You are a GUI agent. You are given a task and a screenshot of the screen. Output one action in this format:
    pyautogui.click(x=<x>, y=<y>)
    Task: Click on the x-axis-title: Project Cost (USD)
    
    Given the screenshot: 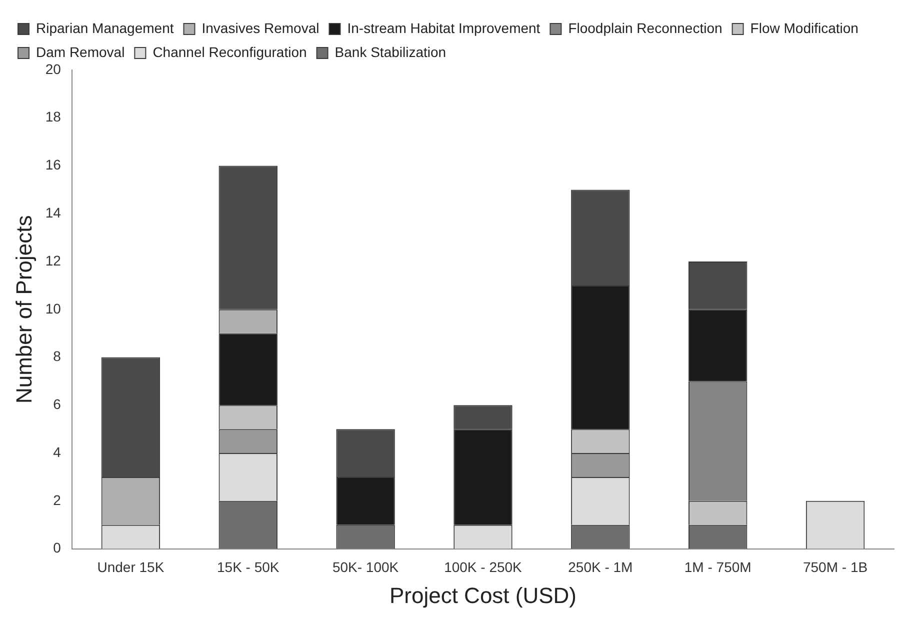 What is the action you would take?
    pyautogui.click(x=483, y=595)
    